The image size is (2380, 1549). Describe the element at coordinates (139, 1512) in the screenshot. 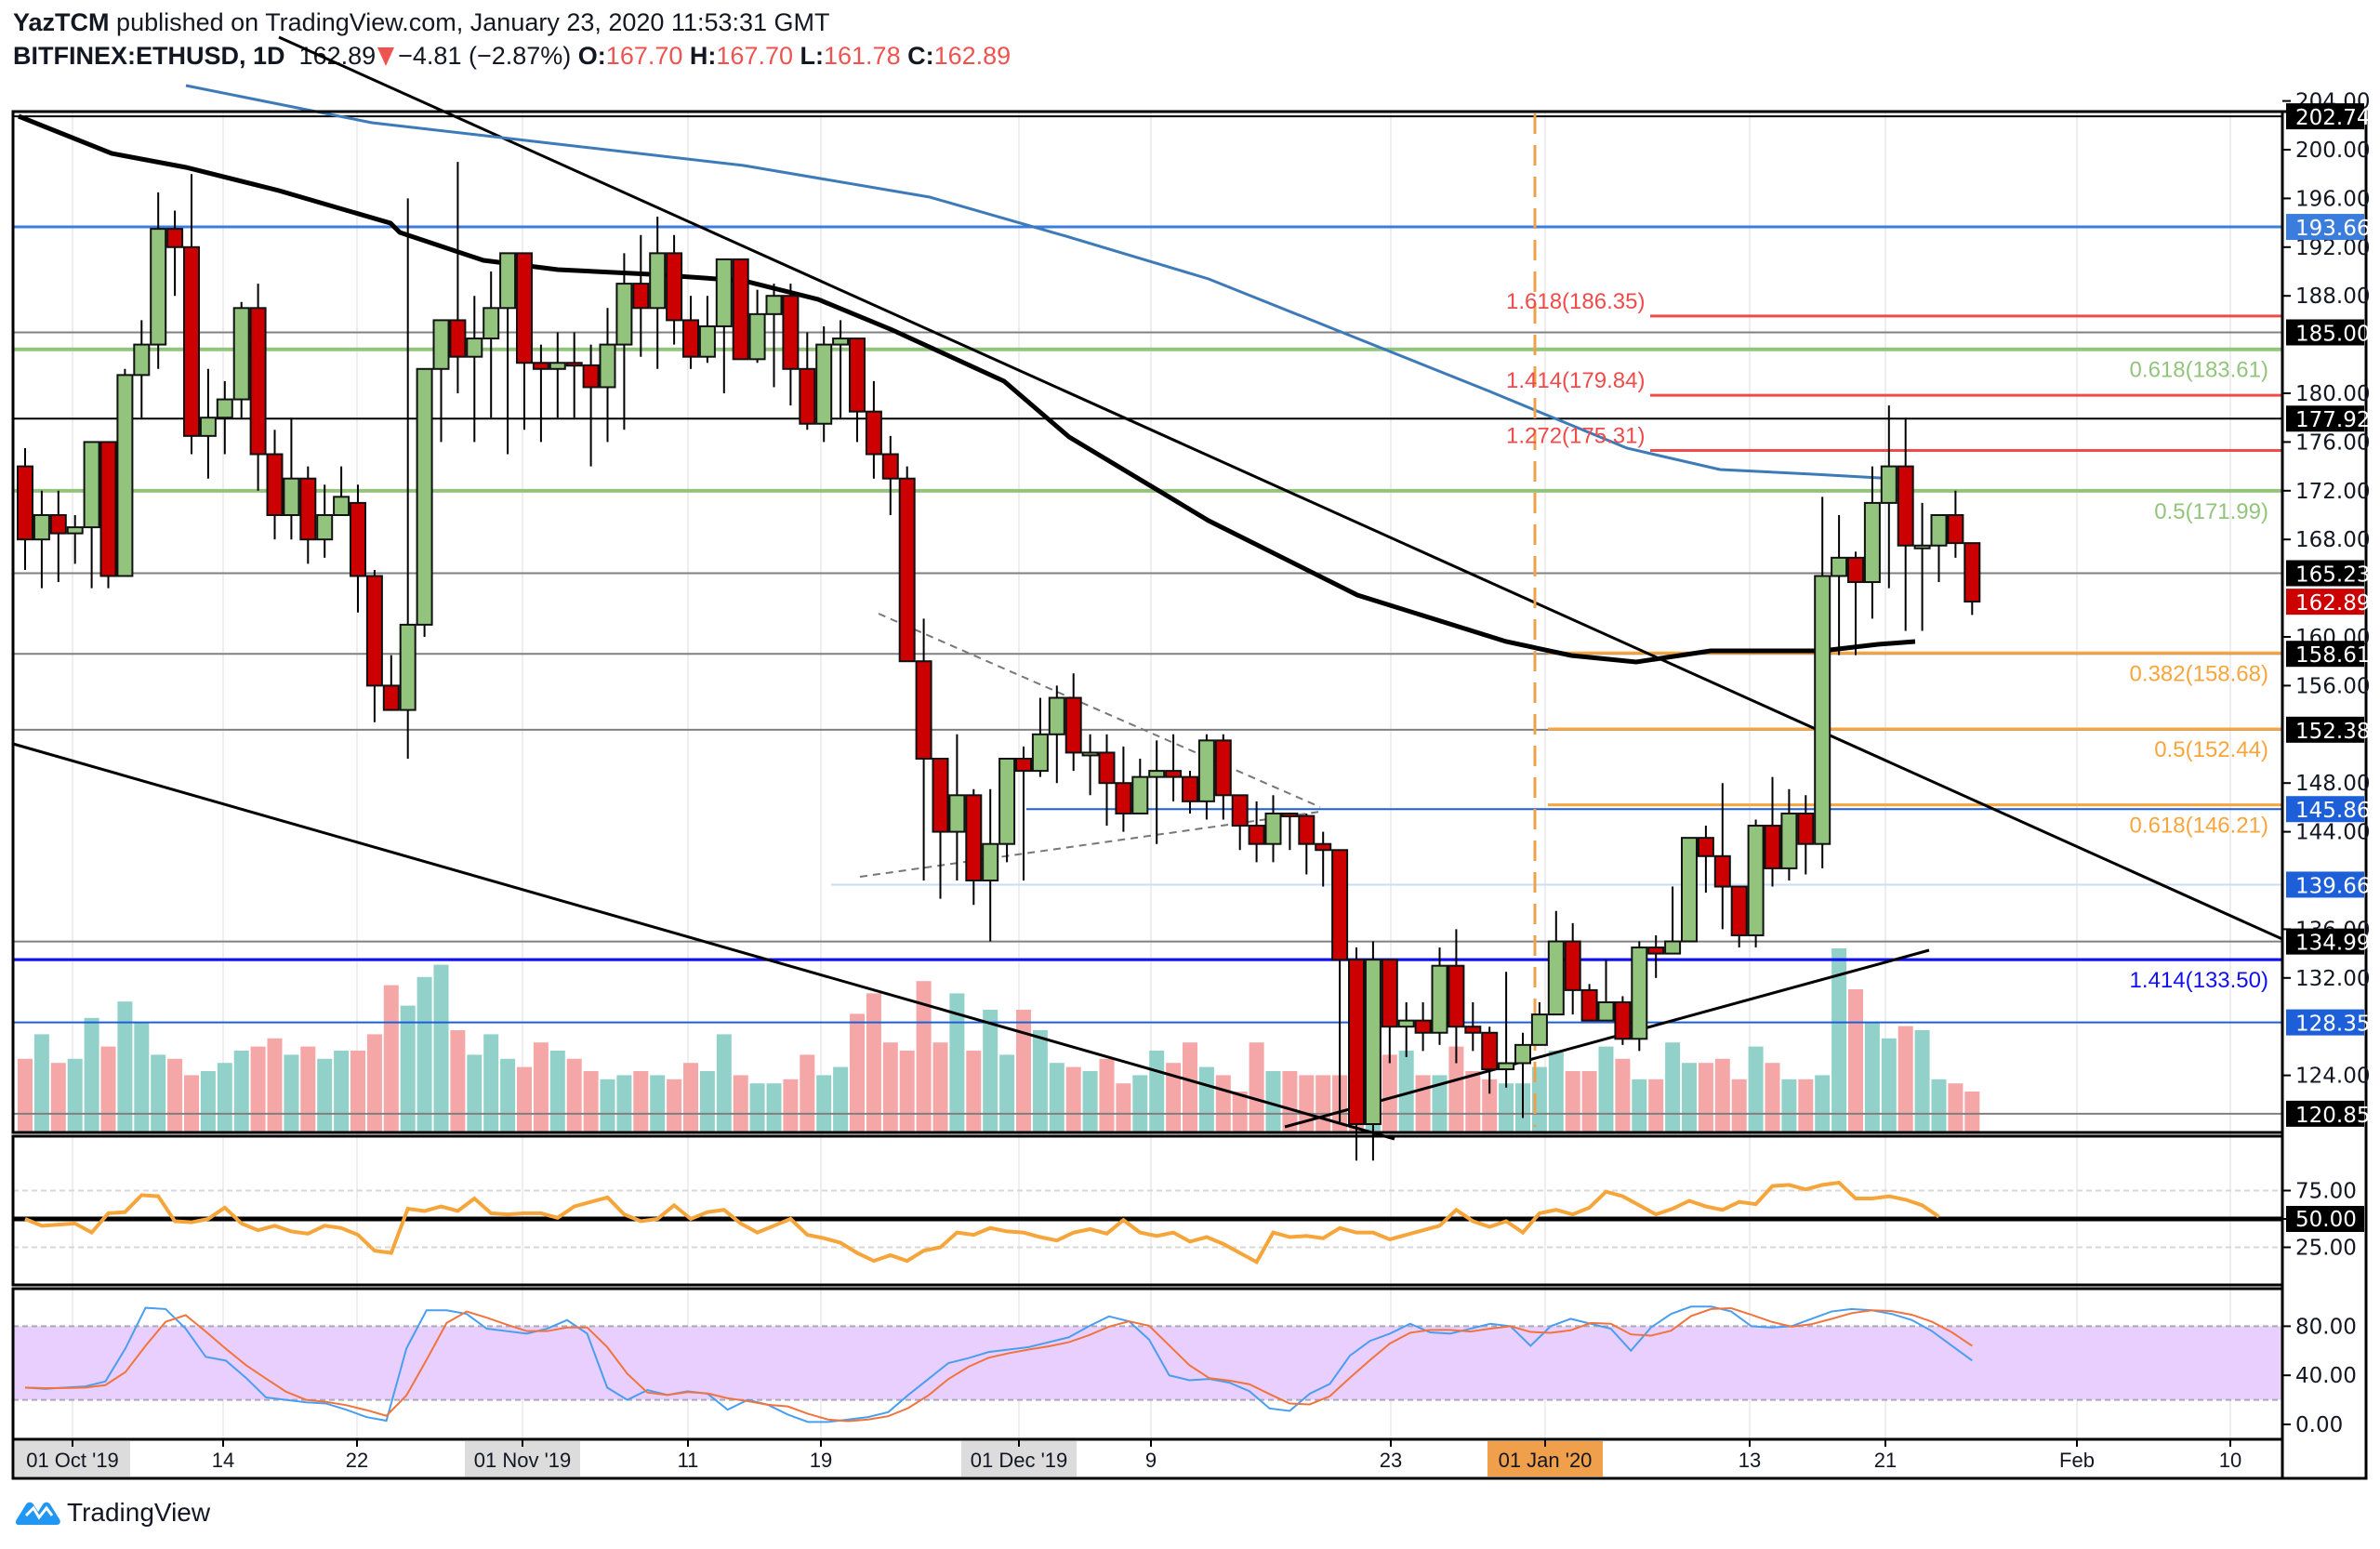

I see `brand-name: TradingView` at that location.